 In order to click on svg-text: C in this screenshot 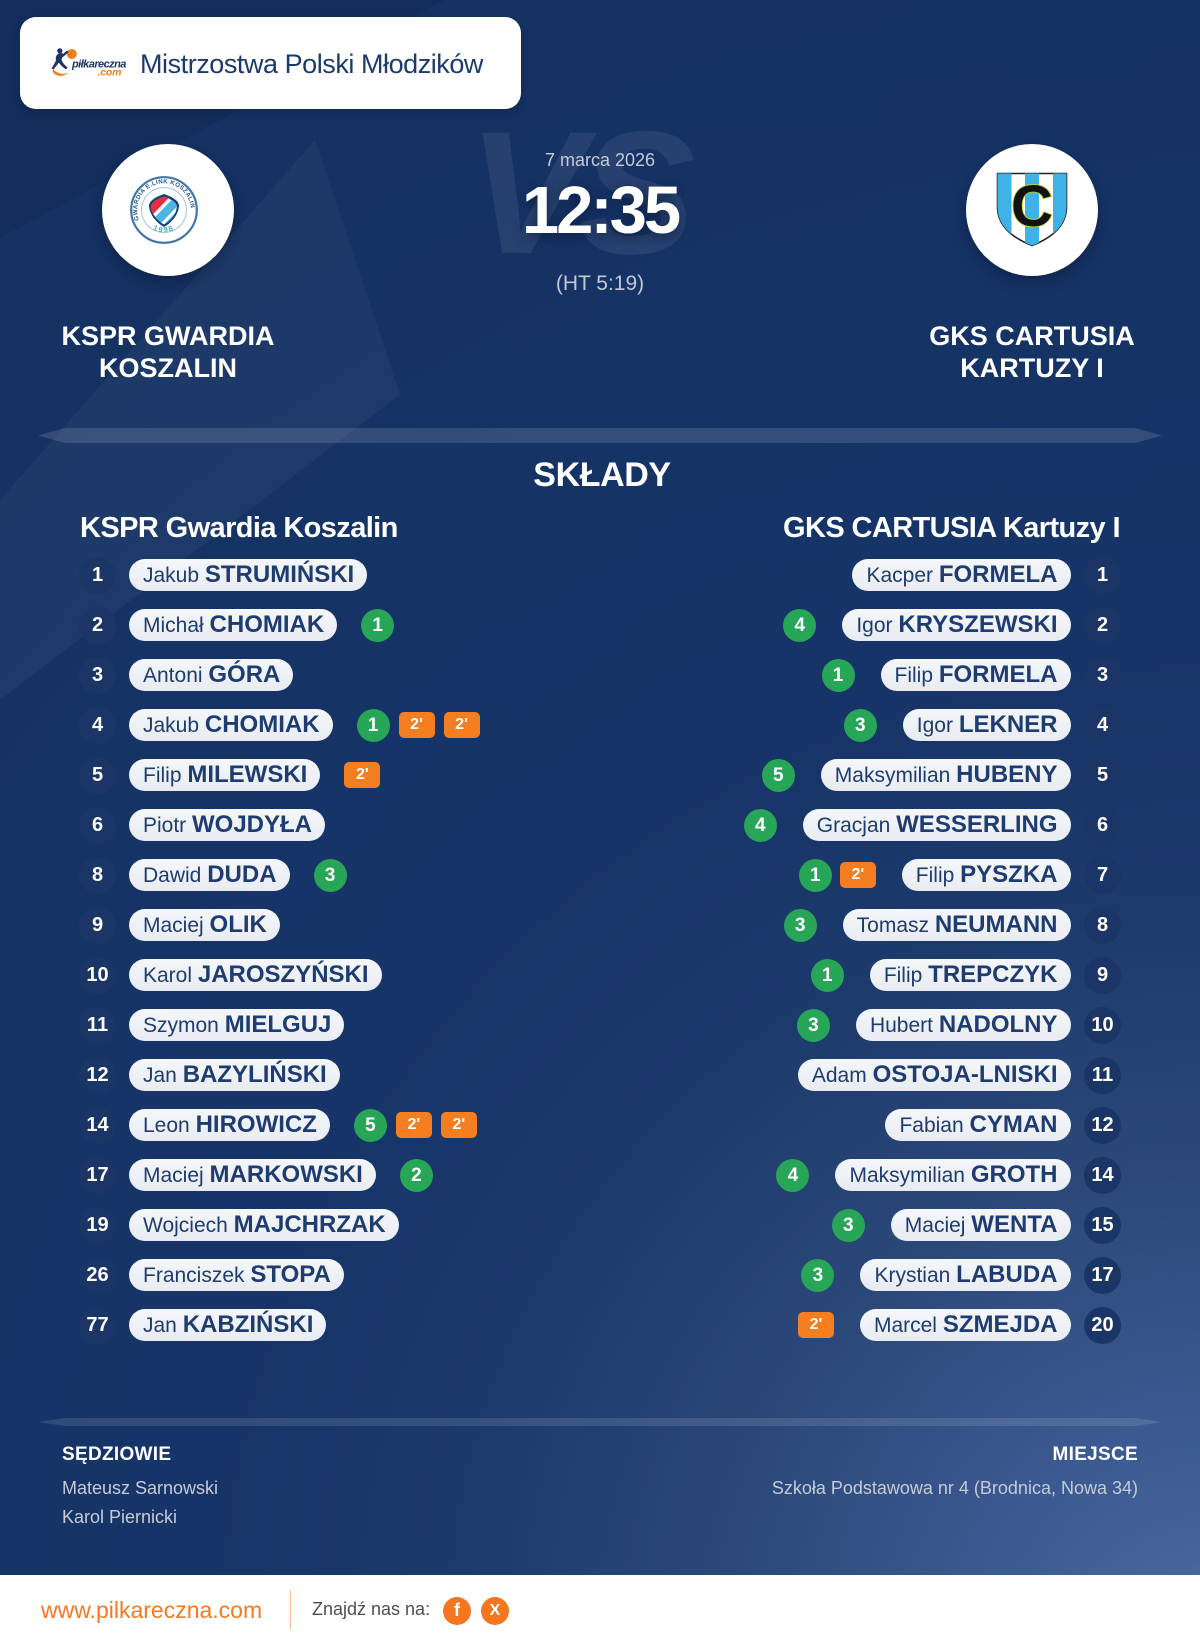, I will do `click(1032, 206)`.